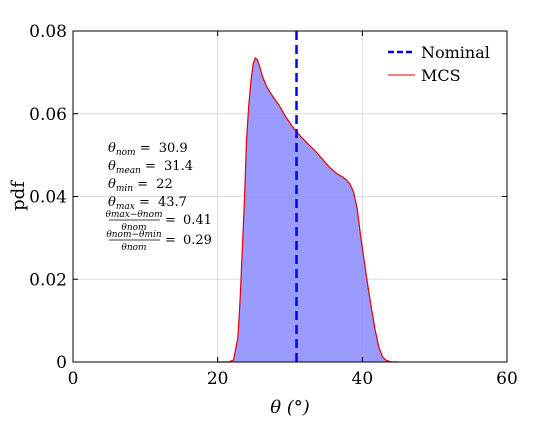 This screenshot has height=425, width=560. What do you see at coordinates (218, 379) in the screenshot?
I see `x-tick-label: 20` at bounding box center [218, 379].